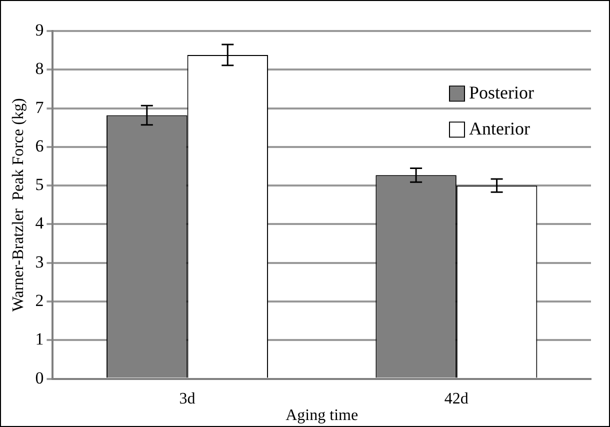  Describe the element at coordinates (39, 262) in the screenshot. I see `y-tick-label: 3` at that location.